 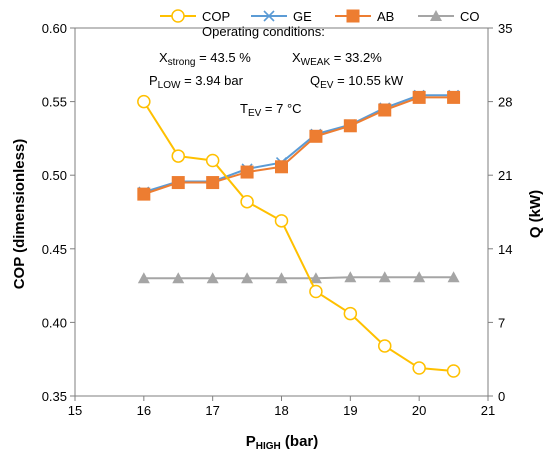 What do you see at coordinates (505, 175) in the screenshot?
I see `y-right-tick-label: 21` at bounding box center [505, 175].